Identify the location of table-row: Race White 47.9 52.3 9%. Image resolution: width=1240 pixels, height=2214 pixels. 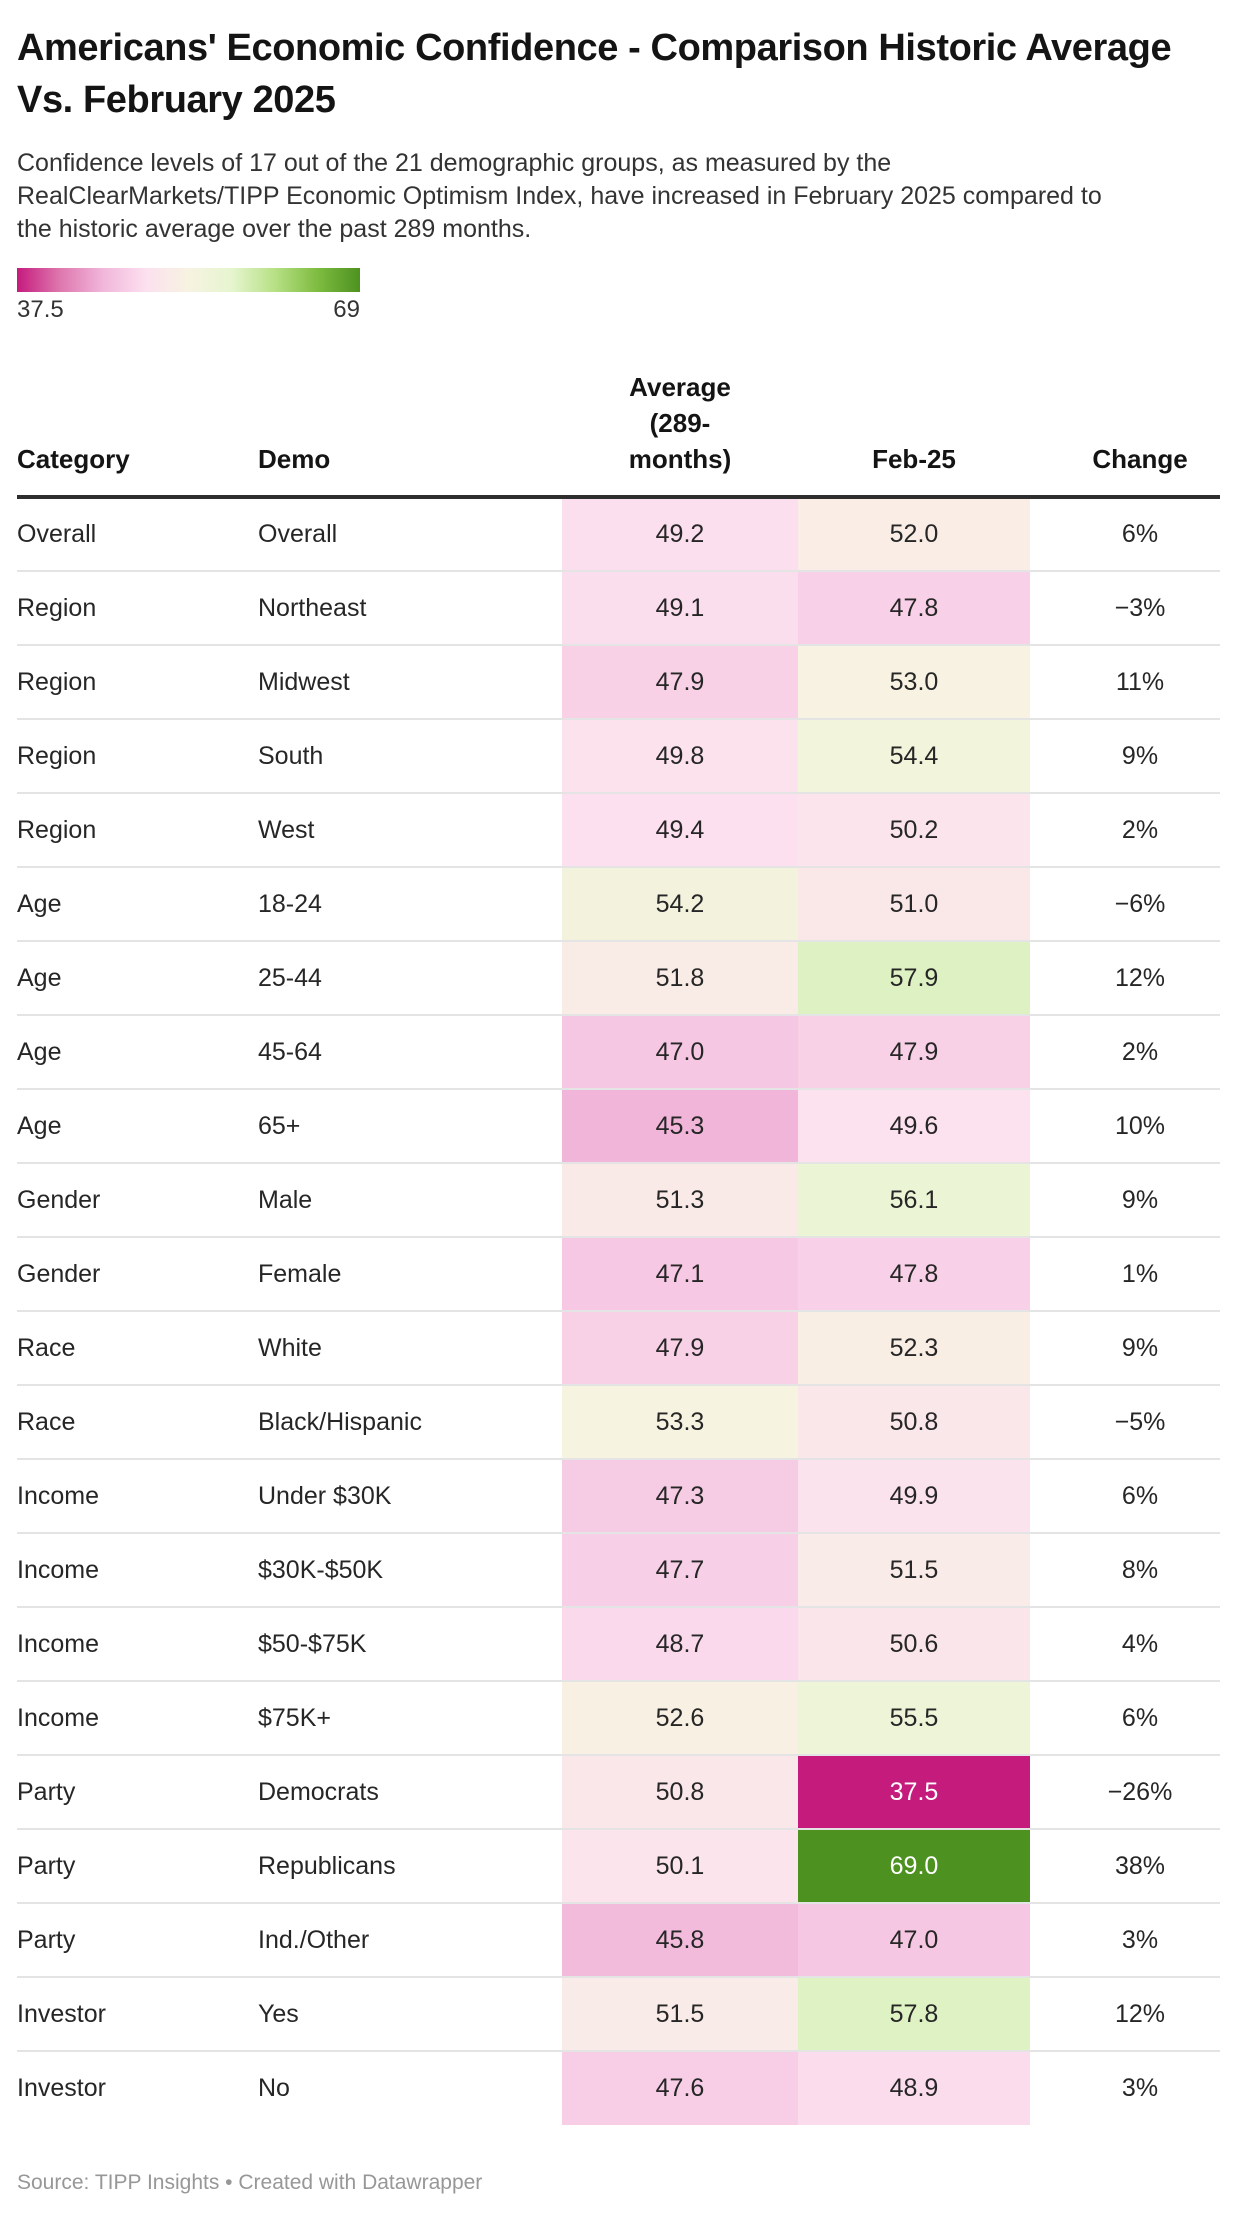
(618, 1347).